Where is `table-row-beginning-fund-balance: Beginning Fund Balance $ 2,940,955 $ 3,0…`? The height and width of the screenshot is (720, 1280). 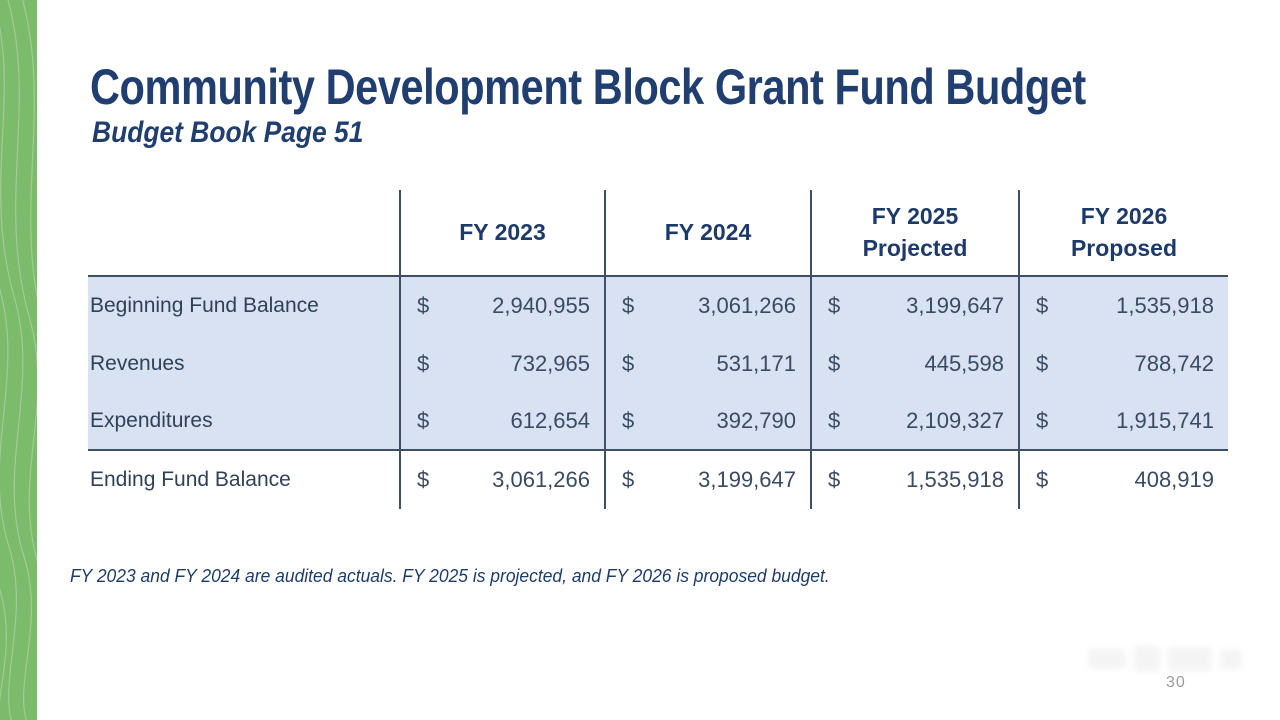 table-row-beginning-fund-balance: Beginning Fund Balance $ 2,940,955 $ 3,0… is located at coordinates (658, 306).